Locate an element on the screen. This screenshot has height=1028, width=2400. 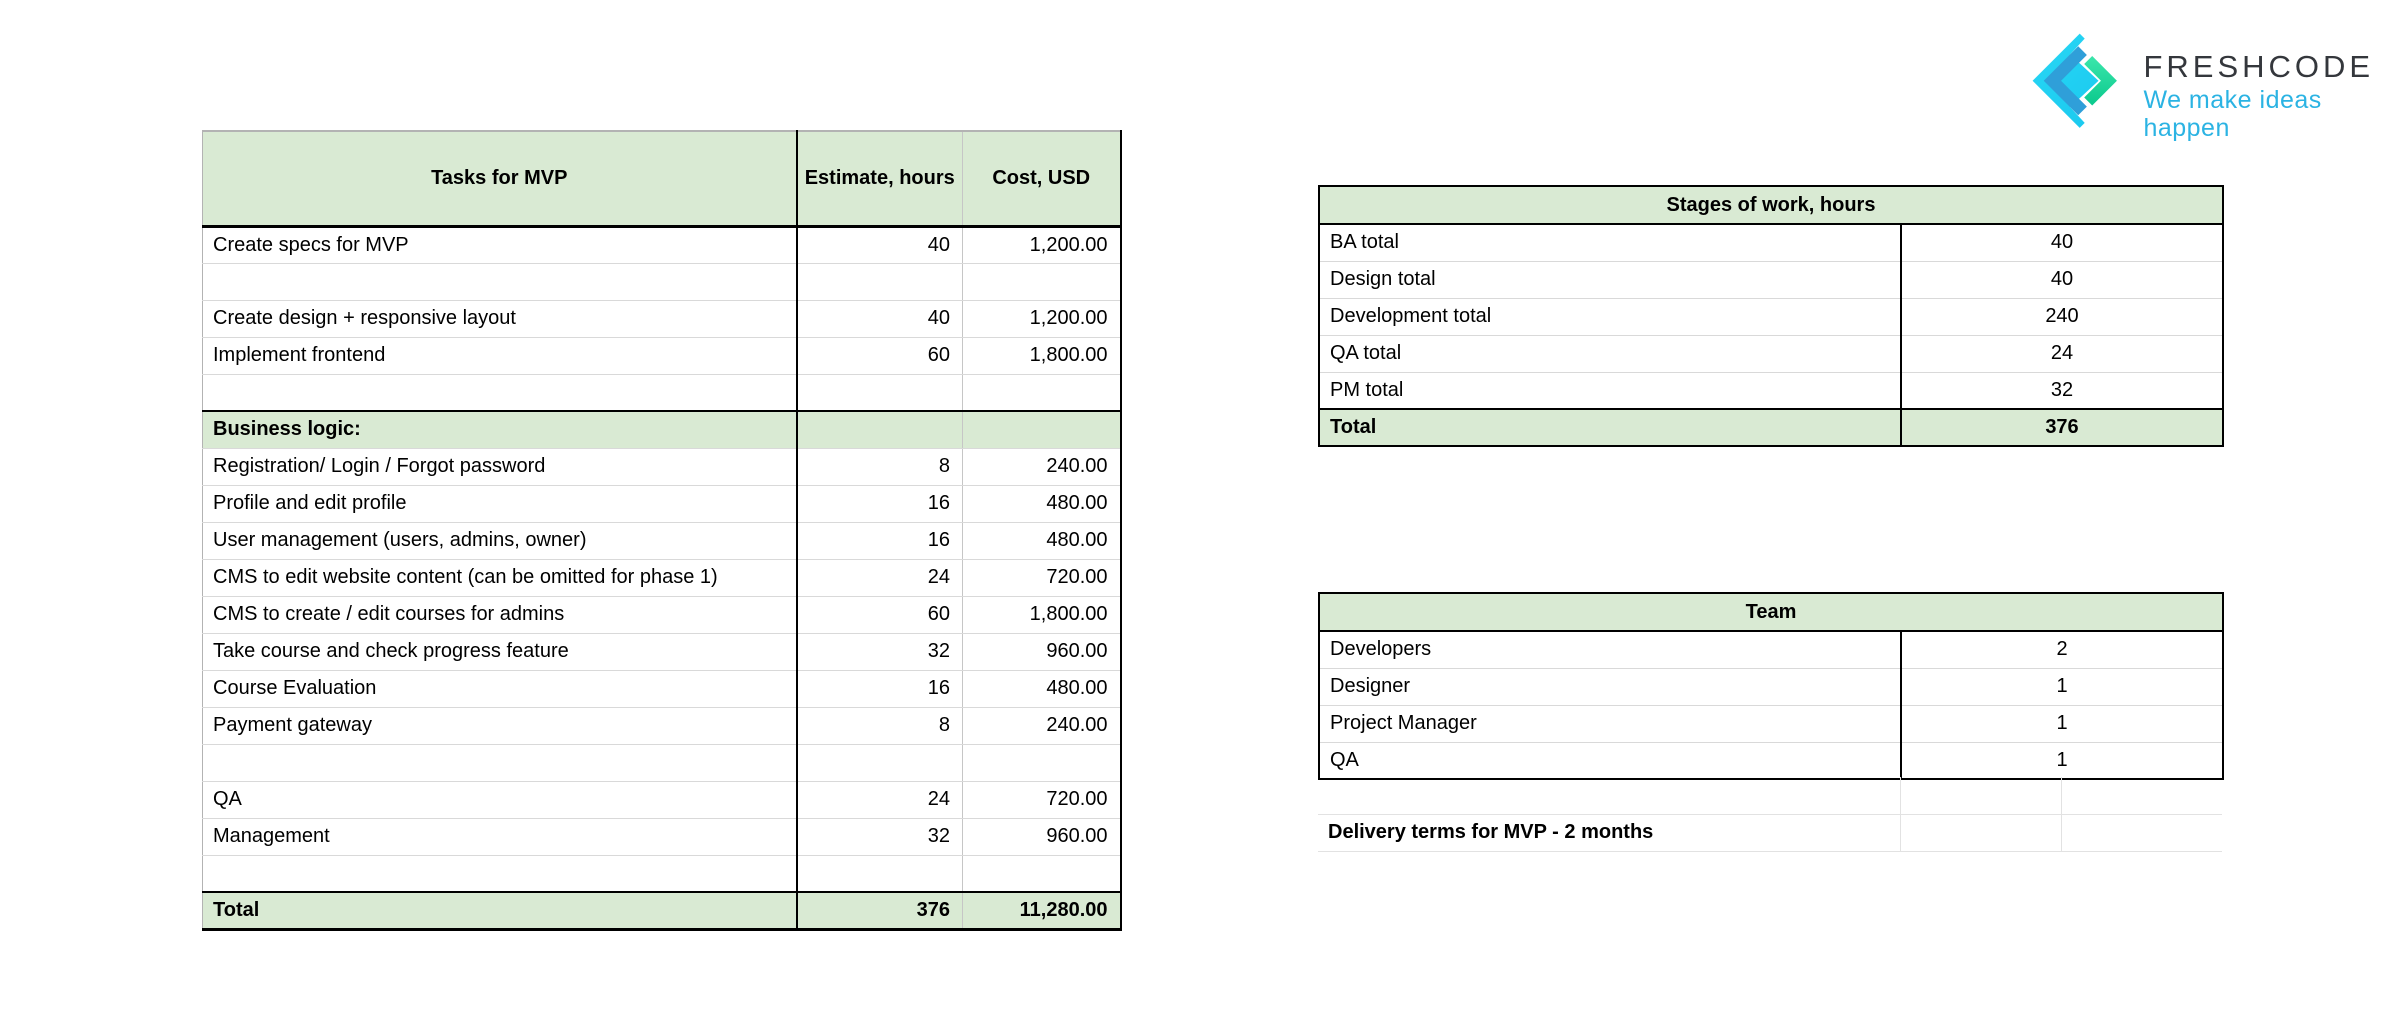
task-cell: Take course and check progress feature is located at coordinates (500, 652).